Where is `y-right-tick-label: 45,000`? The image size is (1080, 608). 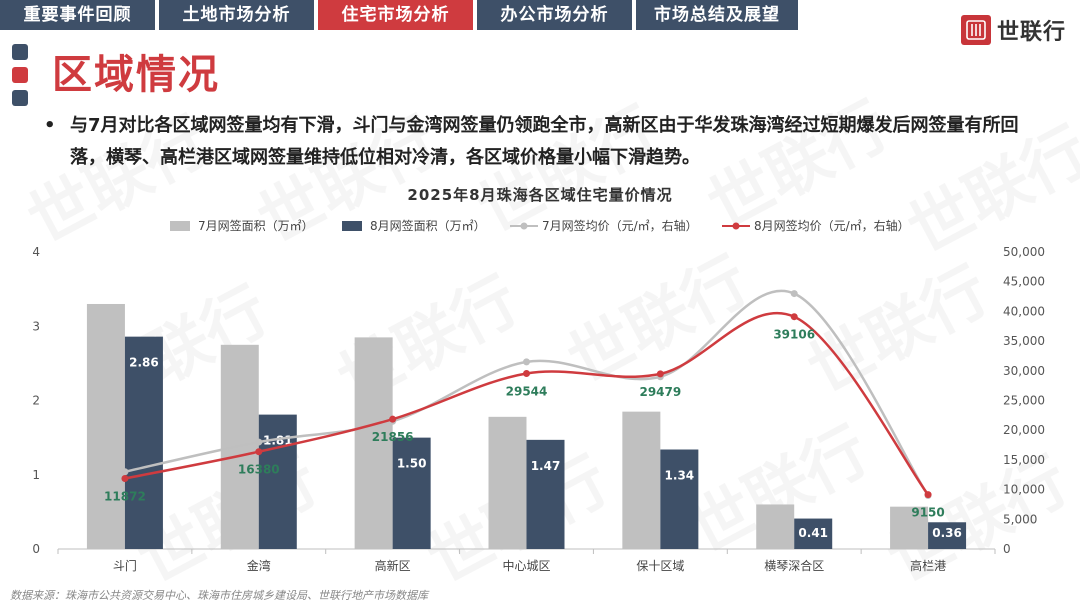
y-right-tick-label: 45,000 is located at coordinates (1024, 282).